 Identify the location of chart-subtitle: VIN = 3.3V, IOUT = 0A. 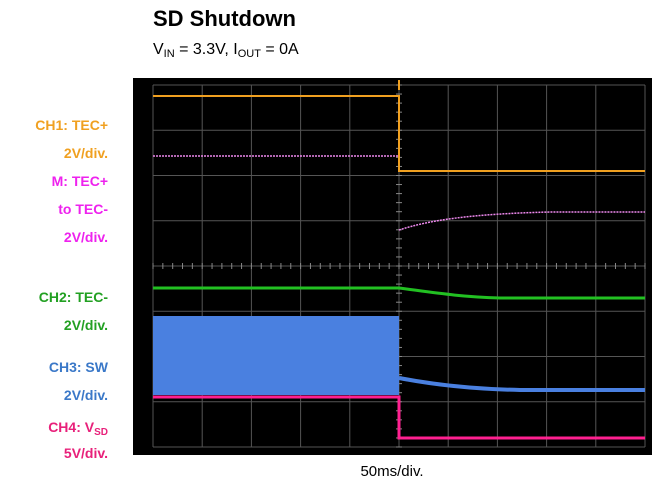
(226, 50).